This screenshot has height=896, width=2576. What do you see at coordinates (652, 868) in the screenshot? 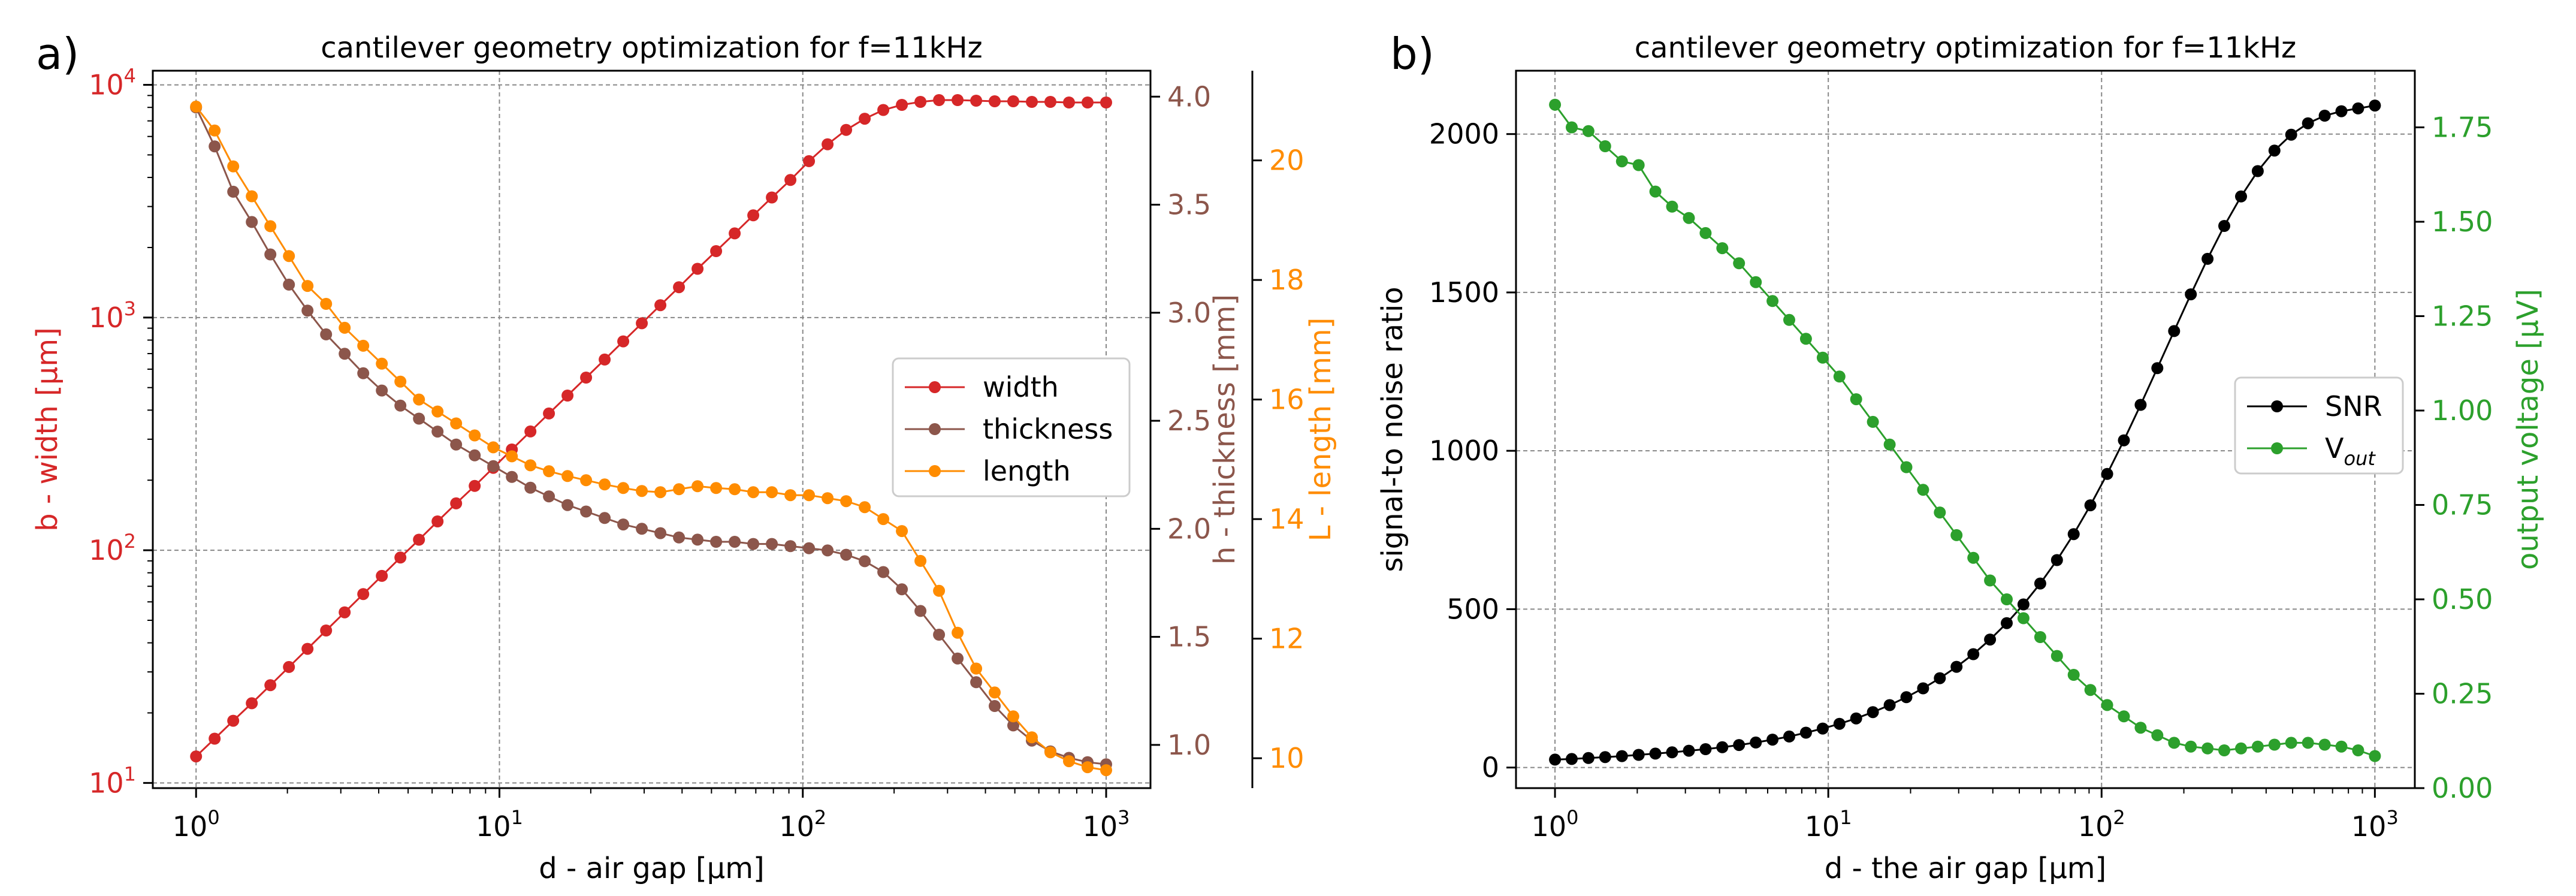
I see `x-axis-label: d - air gap [µm]` at bounding box center [652, 868].